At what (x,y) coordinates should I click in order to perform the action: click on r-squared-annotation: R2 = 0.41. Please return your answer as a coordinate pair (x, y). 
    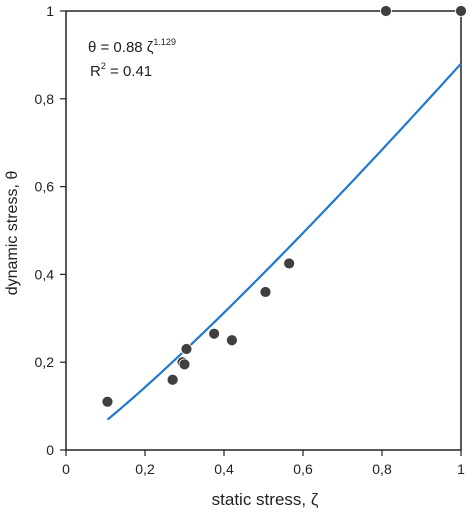
    Looking at the image, I should click on (121, 70).